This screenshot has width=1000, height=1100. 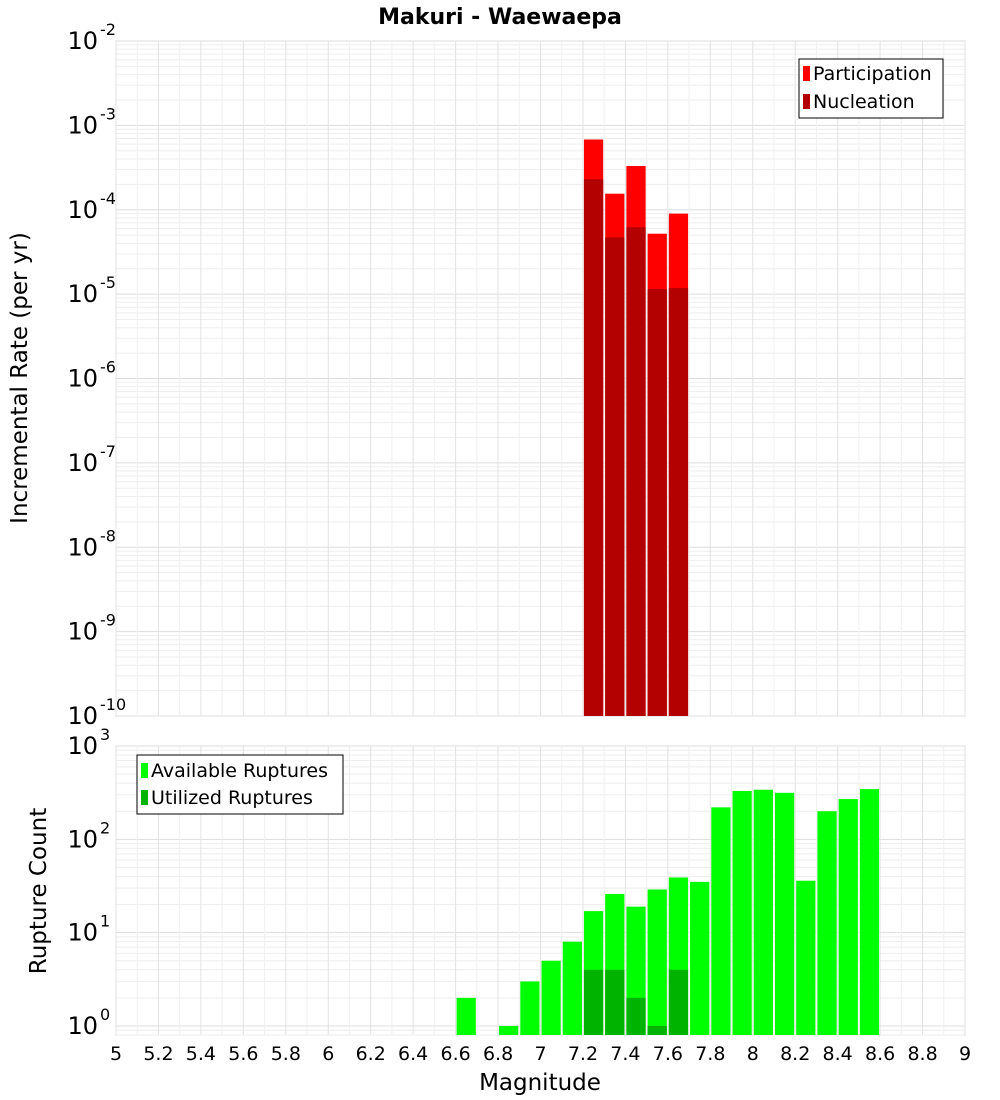 What do you see at coordinates (864, 102) in the screenshot?
I see `legend-label-nucleation: Nucleation` at bounding box center [864, 102].